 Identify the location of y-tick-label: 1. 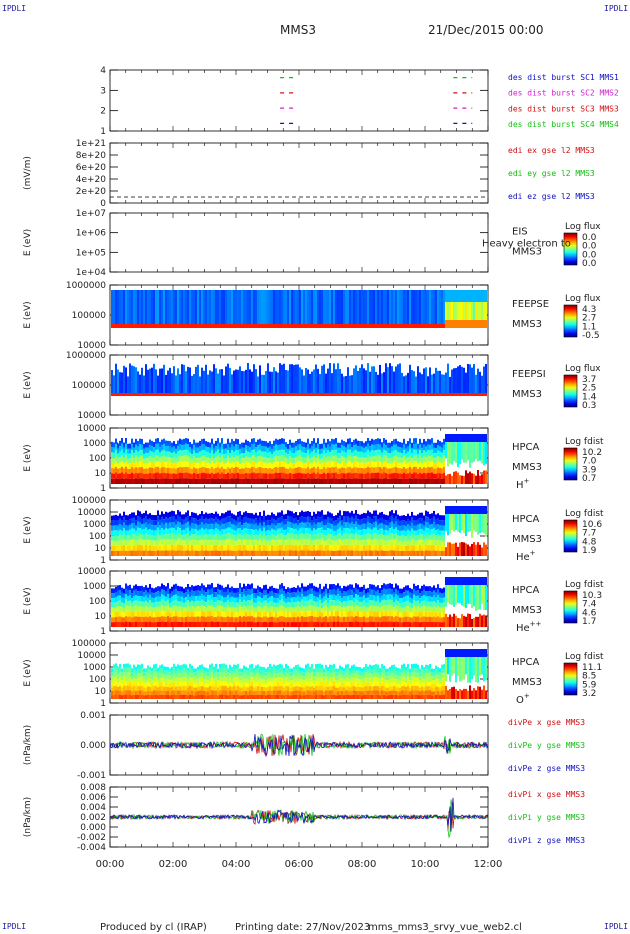
(103, 632).